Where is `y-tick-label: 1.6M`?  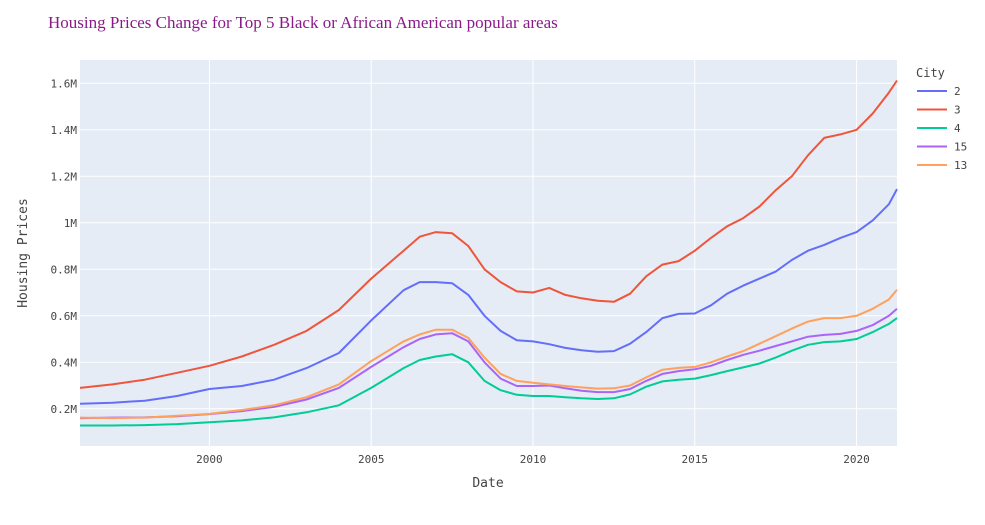 y-tick-label: 1.6M is located at coordinates (64, 83).